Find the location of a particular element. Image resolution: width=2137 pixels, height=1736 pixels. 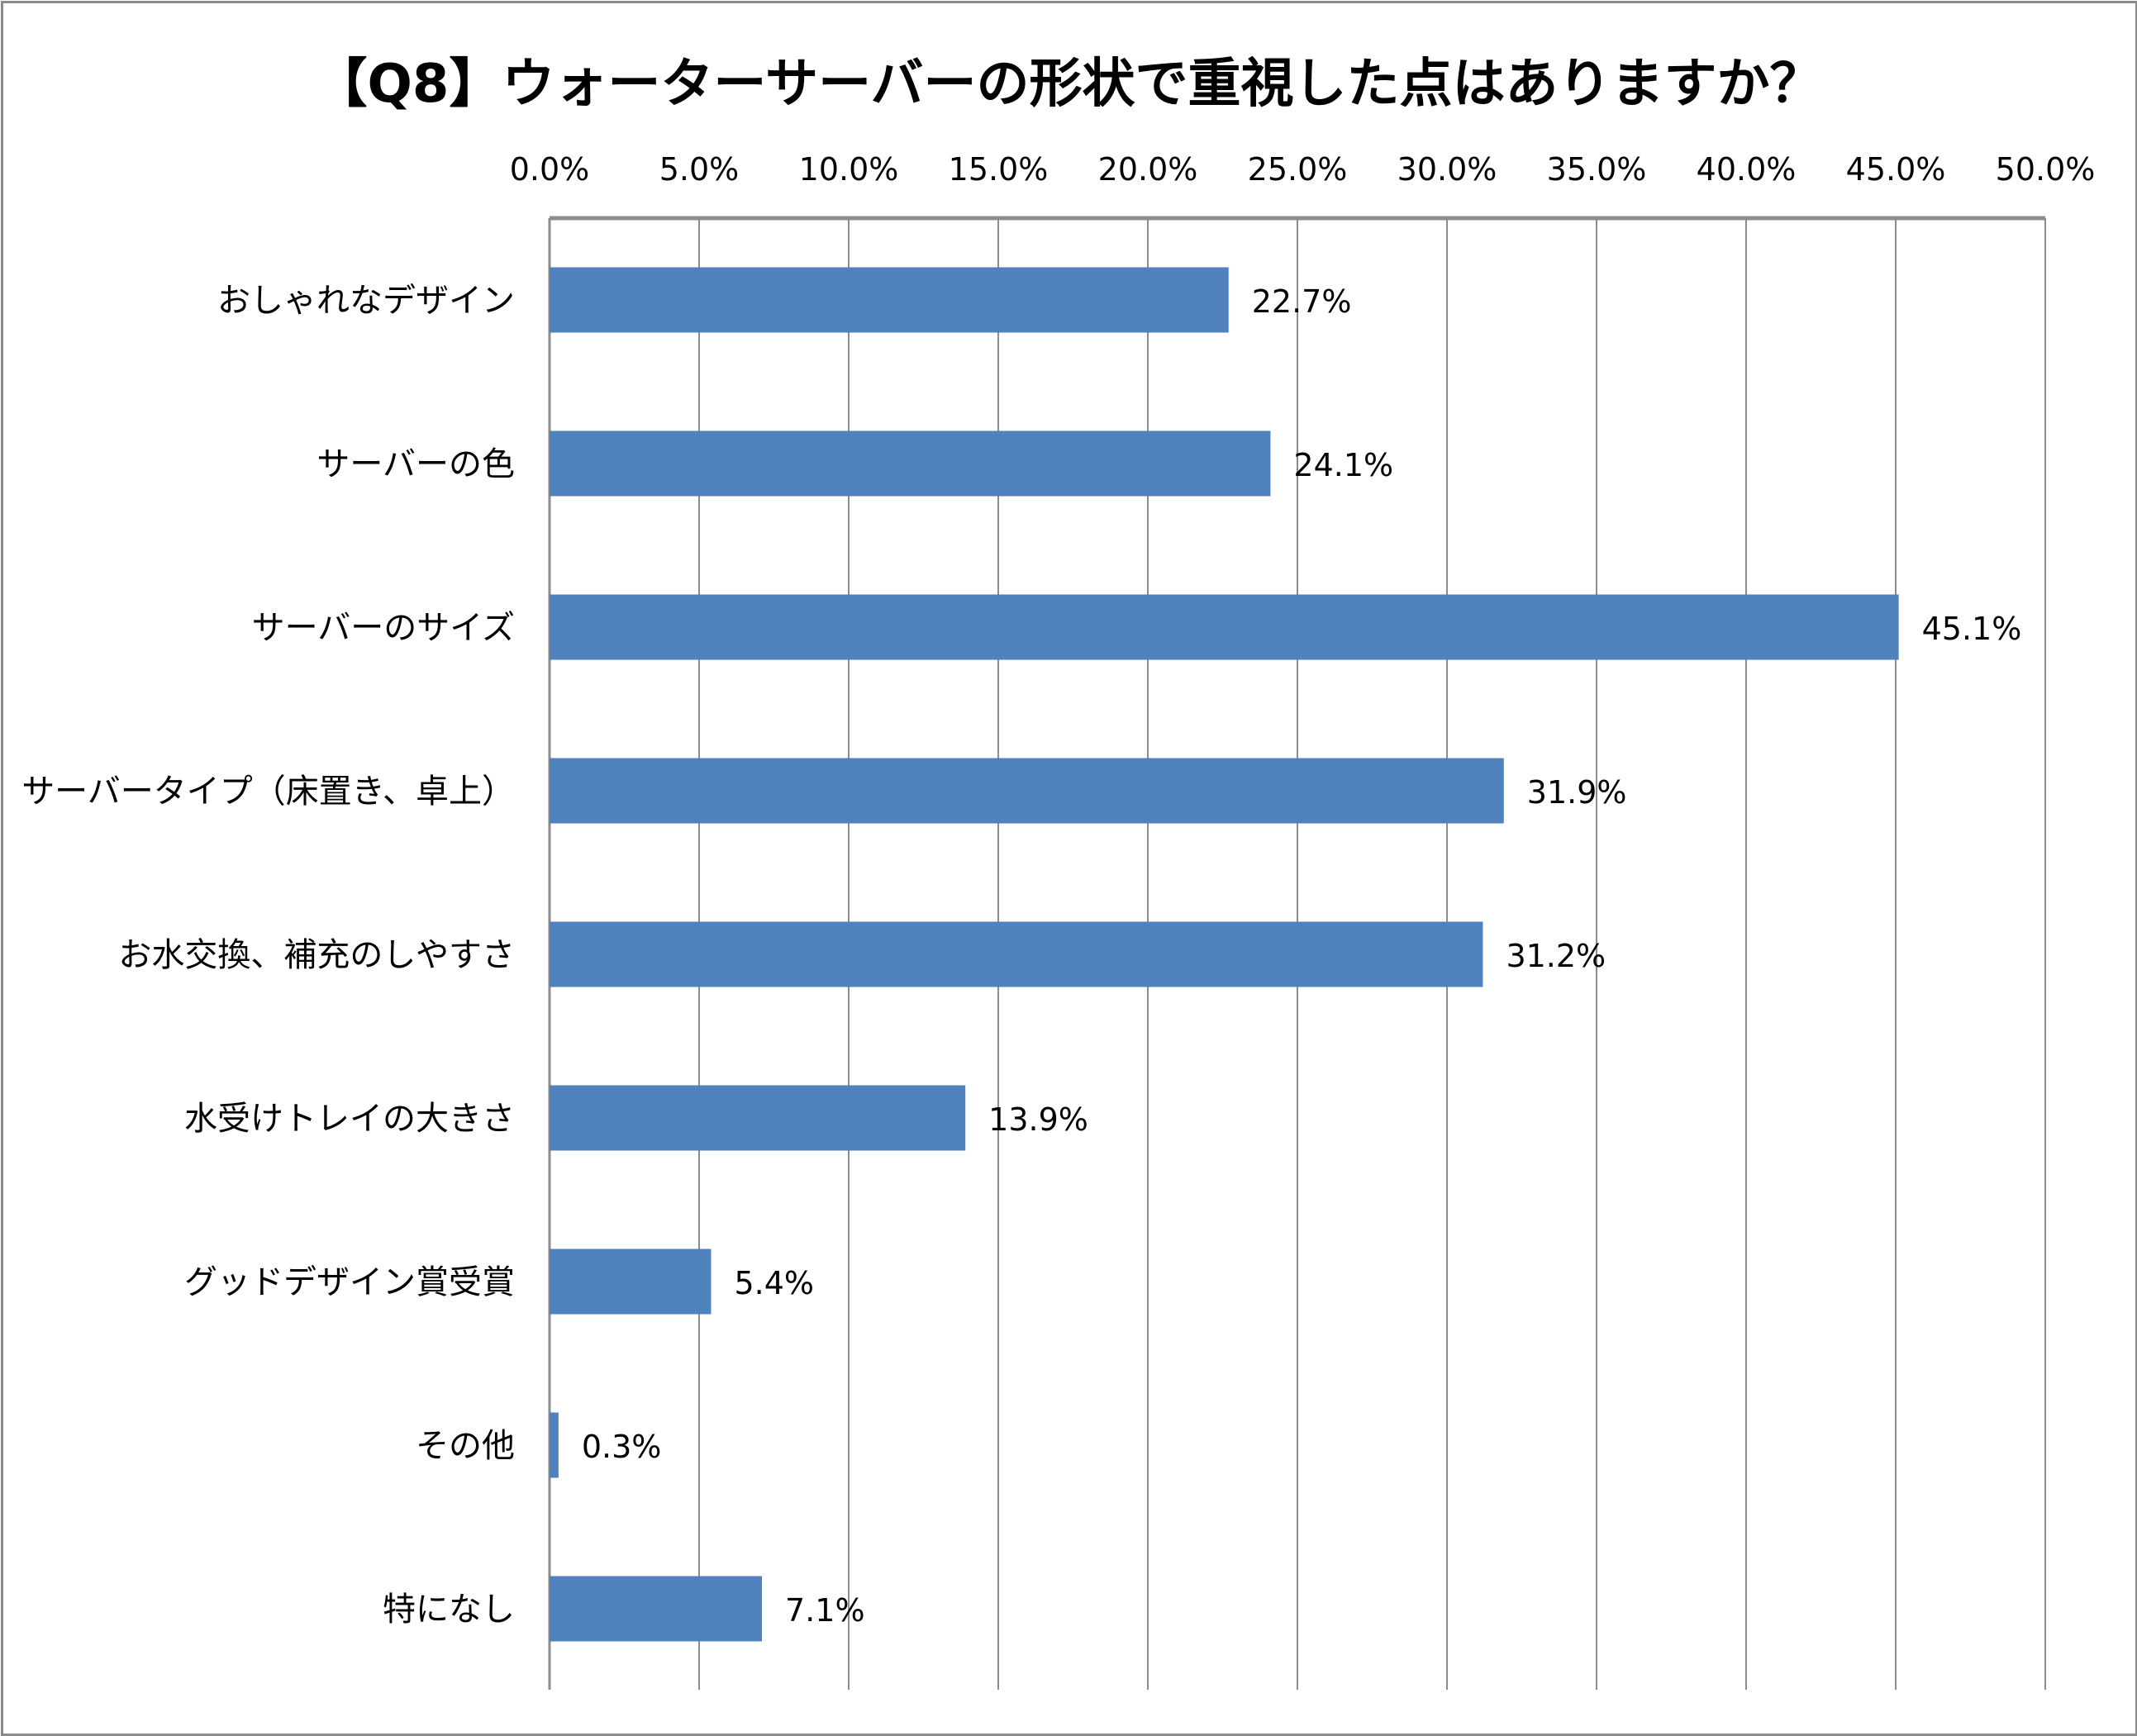

category-label: サーバータイプ（床置き、卓上） is located at coordinates (268, 792).